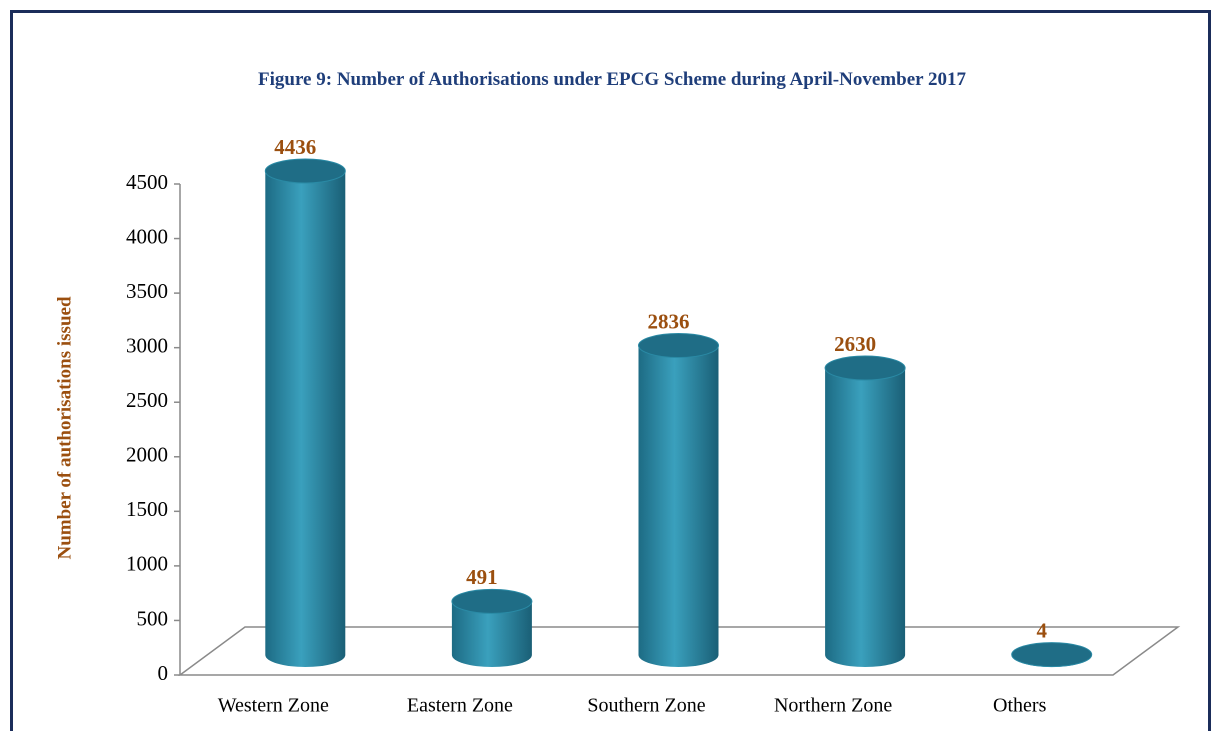 This screenshot has height=731, width=1221. What do you see at coordinates (1020, 706) in the screenshot?
I see `x-tick-label: Others` at bounding box center [1020, 706].